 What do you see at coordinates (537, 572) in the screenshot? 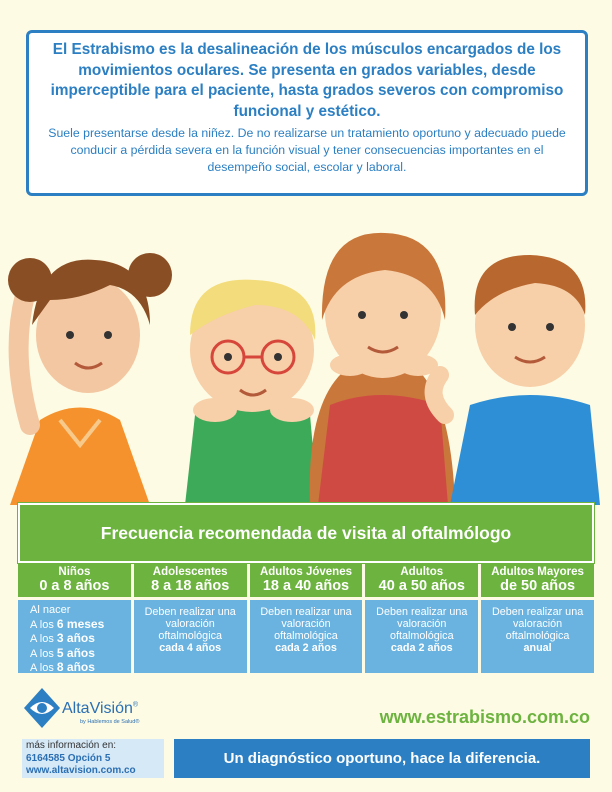
I see `group-name: Adultos Mayores` at bounding box center [537, 572].